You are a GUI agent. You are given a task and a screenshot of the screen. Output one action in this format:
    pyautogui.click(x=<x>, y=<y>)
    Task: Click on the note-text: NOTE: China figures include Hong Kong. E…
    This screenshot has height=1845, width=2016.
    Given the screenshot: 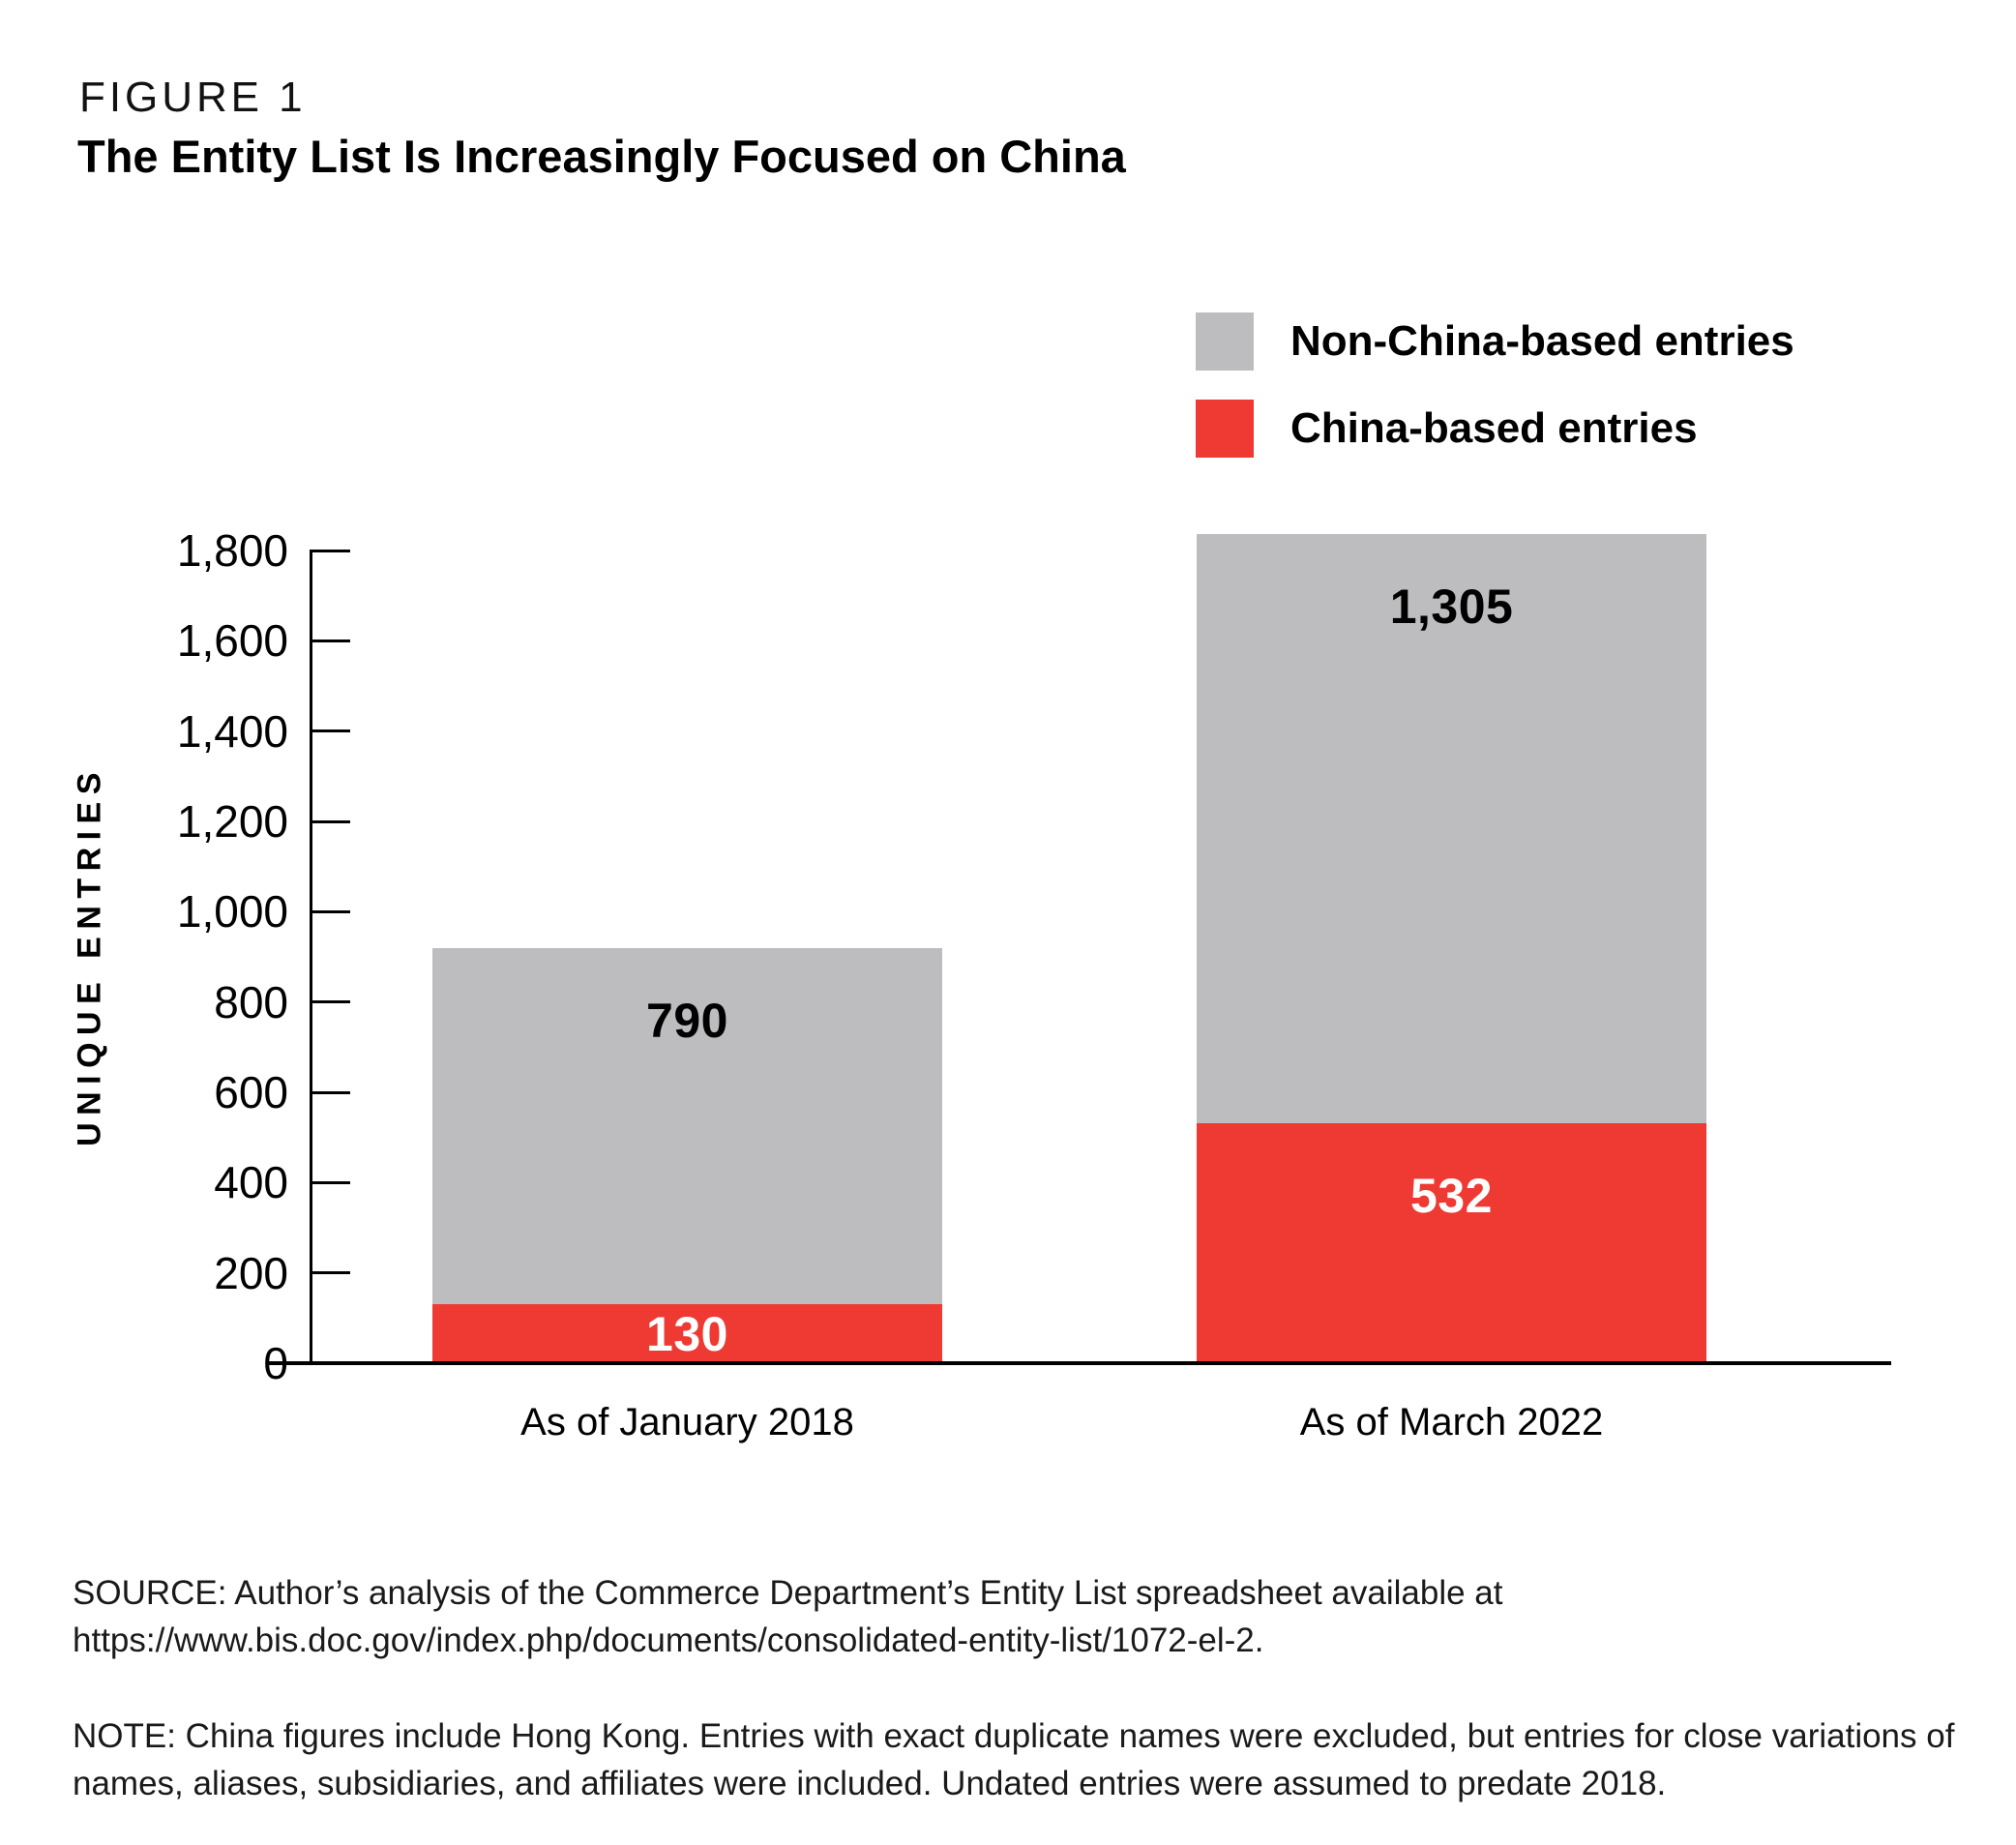 What is the action you would take?
    pyautogui.click(x=1014, y=1759)
    